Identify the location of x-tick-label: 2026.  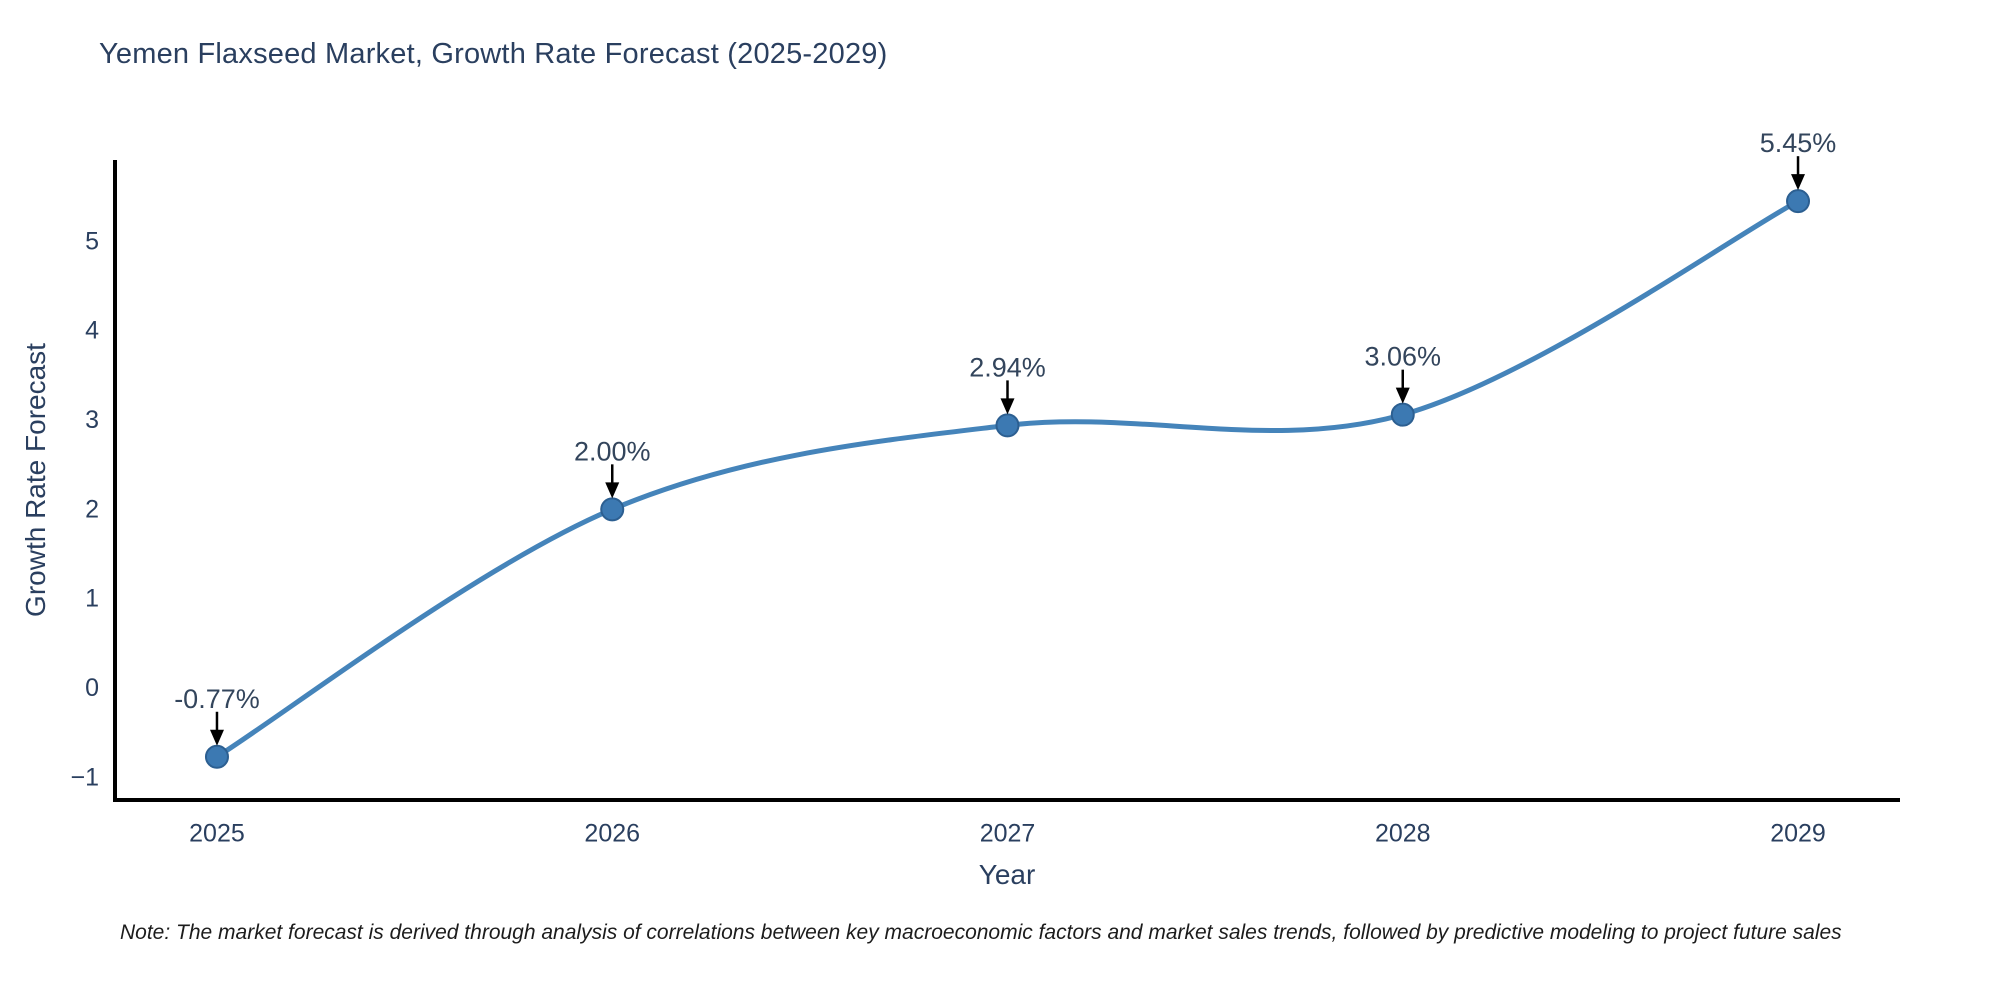
(612, 834).